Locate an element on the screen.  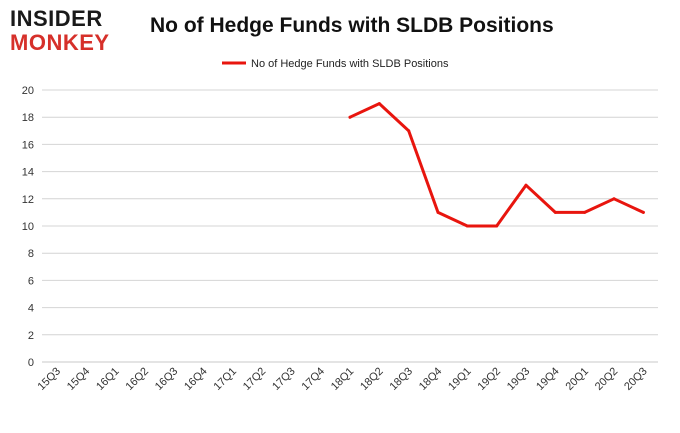
insider-monkey-logo: INSIDER MONKEY is located at coordinates (69, 31).